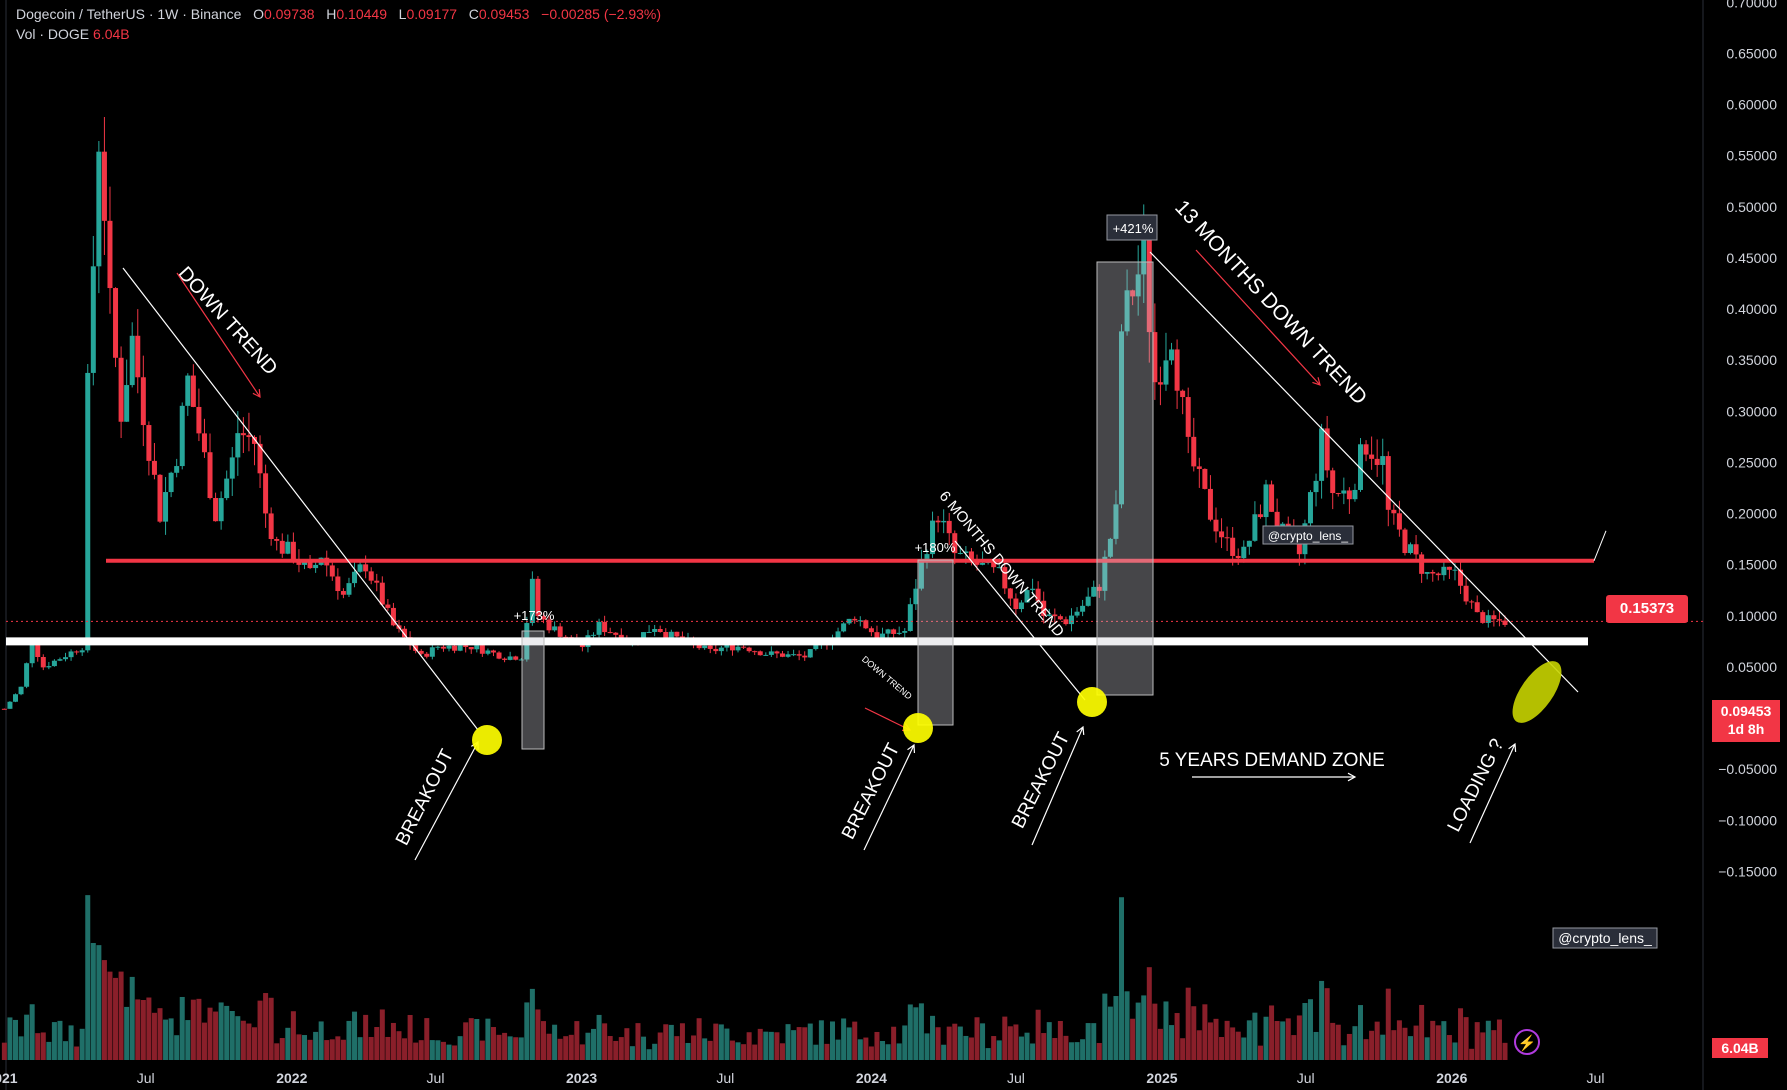  Describe the element at coordinates (911, 748) in the screenshot. I see `breakout-label-2-arrow-head` at that location.